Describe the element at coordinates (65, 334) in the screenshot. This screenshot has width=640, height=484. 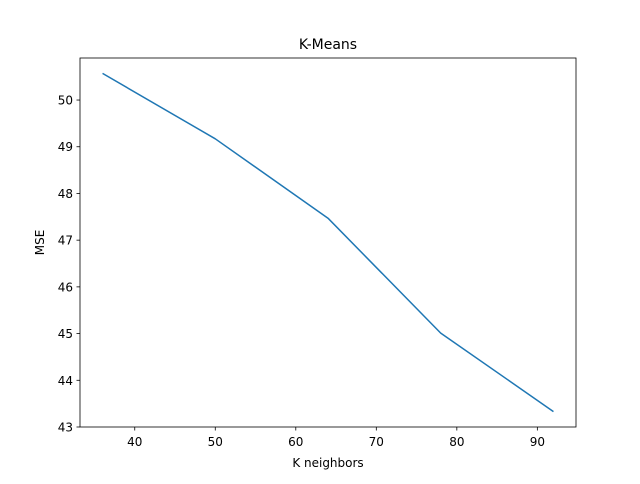
I see `y-tick-label: 45` at that location.